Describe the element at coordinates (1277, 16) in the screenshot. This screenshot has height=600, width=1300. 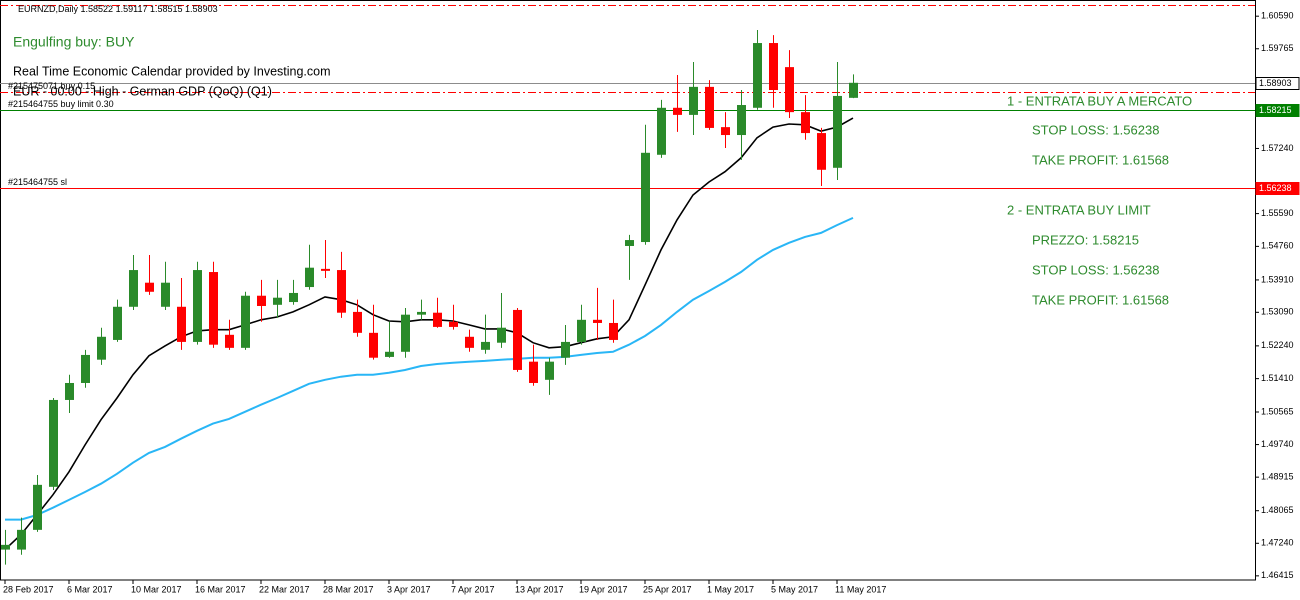
I see `y-tick-label: 1.60590` at that location.